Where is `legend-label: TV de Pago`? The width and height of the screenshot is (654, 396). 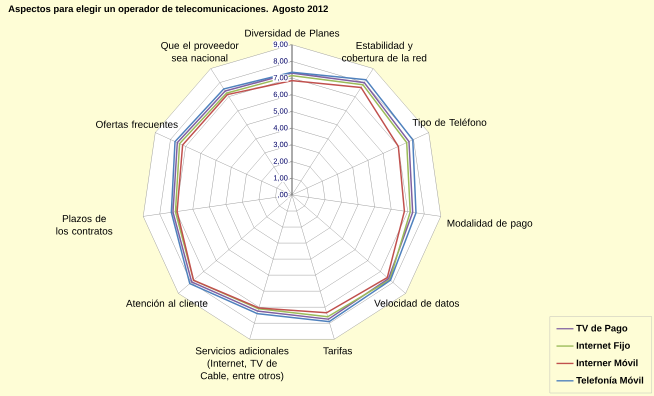
legend-label: TV de Pago is located at coordinates (602, 329).